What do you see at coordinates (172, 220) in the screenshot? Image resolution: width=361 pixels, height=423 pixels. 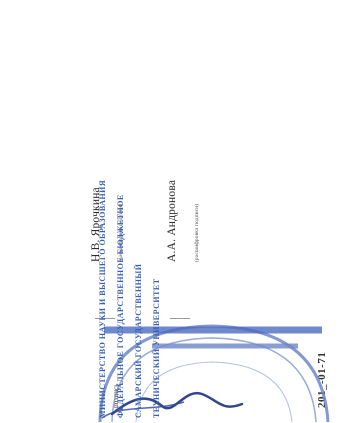 I see `signature-name-2: А.А. Андронова` at bounding box center [172, 220].